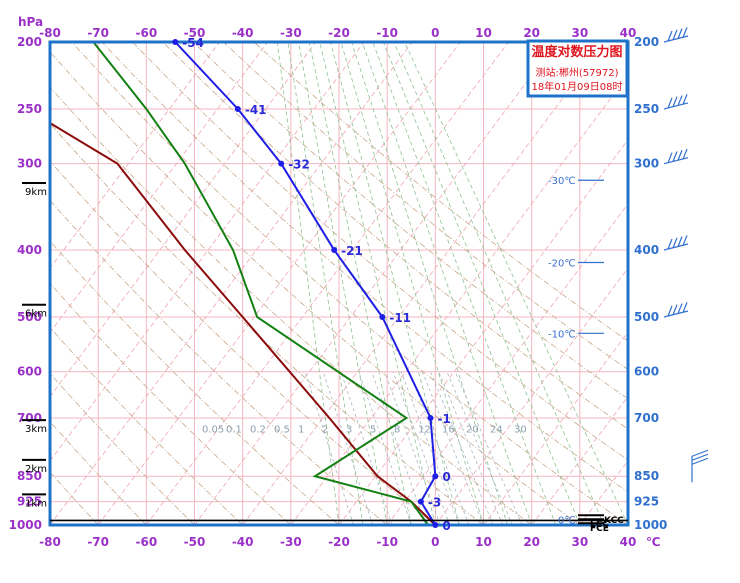 Image resolution: width=740 pixels, height=583 pixels. What do you see at coordinates (387, 542) in the screenshot?
I see `x-tick-label-bottom: -10` at bounding box center [387, 542].